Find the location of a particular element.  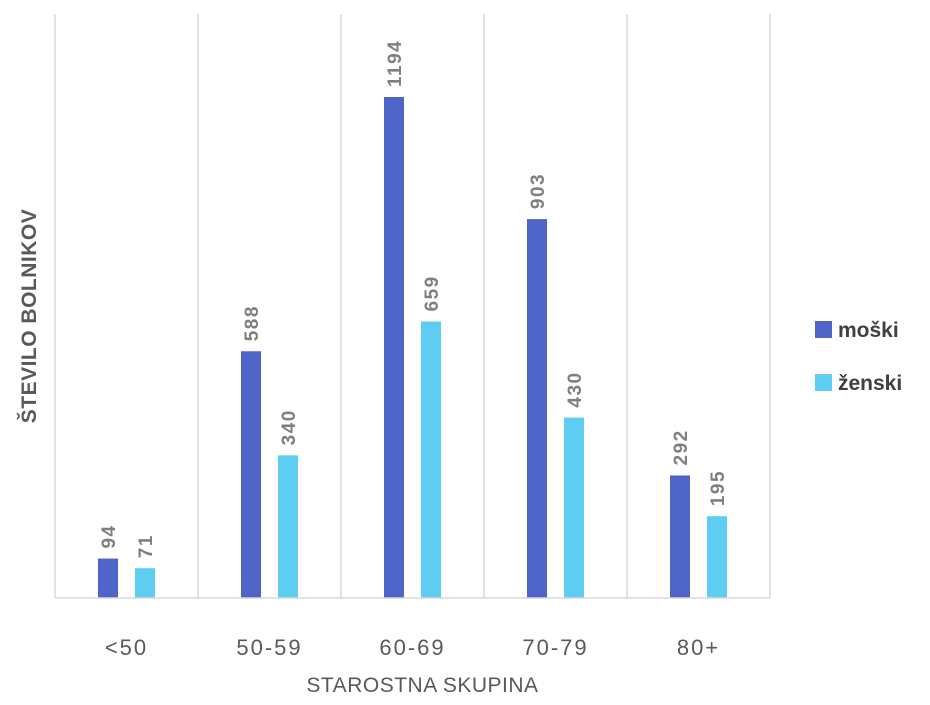

data-label: 430 is located at coordinates (575, 389).